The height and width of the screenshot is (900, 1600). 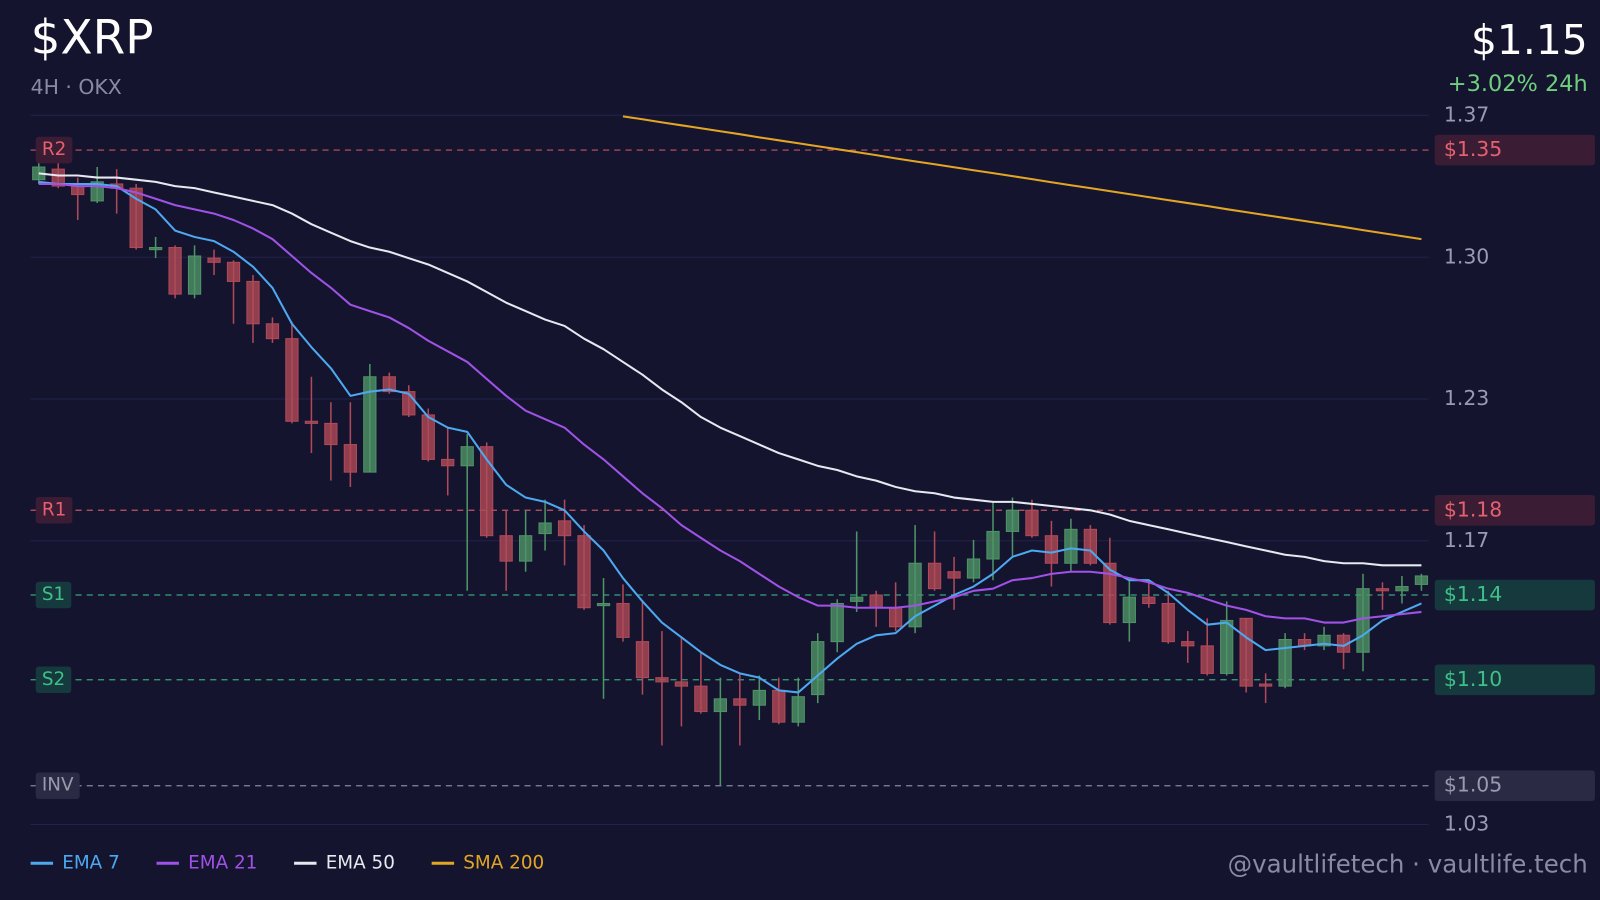 What do you see at coordinates (1473, 509) in the screenshot?
I see `level-price: $1.18` at bounding box center [1473, 509].